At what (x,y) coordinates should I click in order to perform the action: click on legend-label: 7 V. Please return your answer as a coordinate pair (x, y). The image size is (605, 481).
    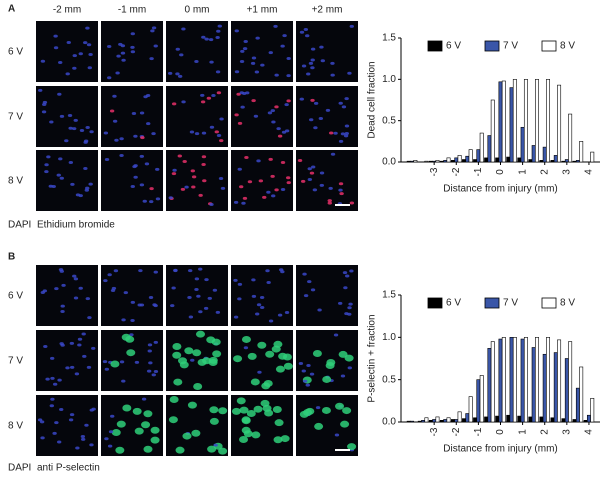
    Looking at the image, I should click on (510, 303).